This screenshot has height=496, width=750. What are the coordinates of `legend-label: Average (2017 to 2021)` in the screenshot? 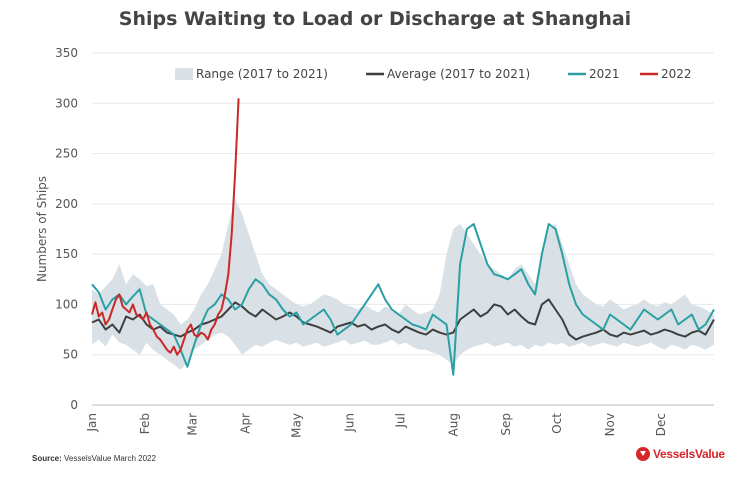 It's located at (458, 74).